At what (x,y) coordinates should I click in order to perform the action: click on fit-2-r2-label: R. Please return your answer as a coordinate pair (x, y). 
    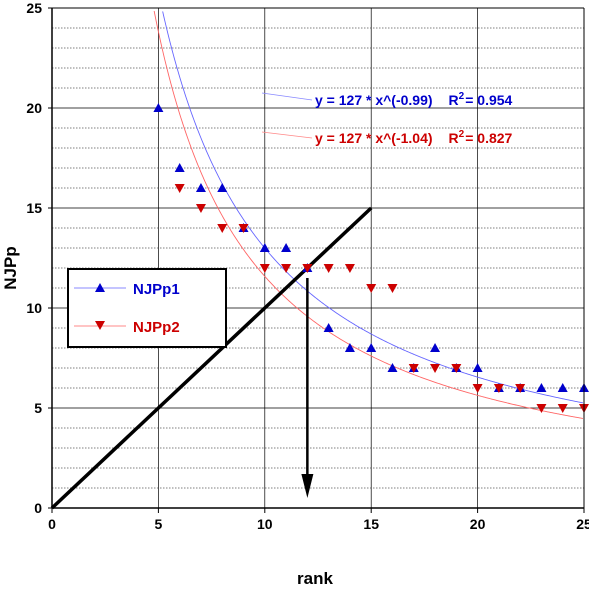
    Looking at the image, I should click on (454, 138).